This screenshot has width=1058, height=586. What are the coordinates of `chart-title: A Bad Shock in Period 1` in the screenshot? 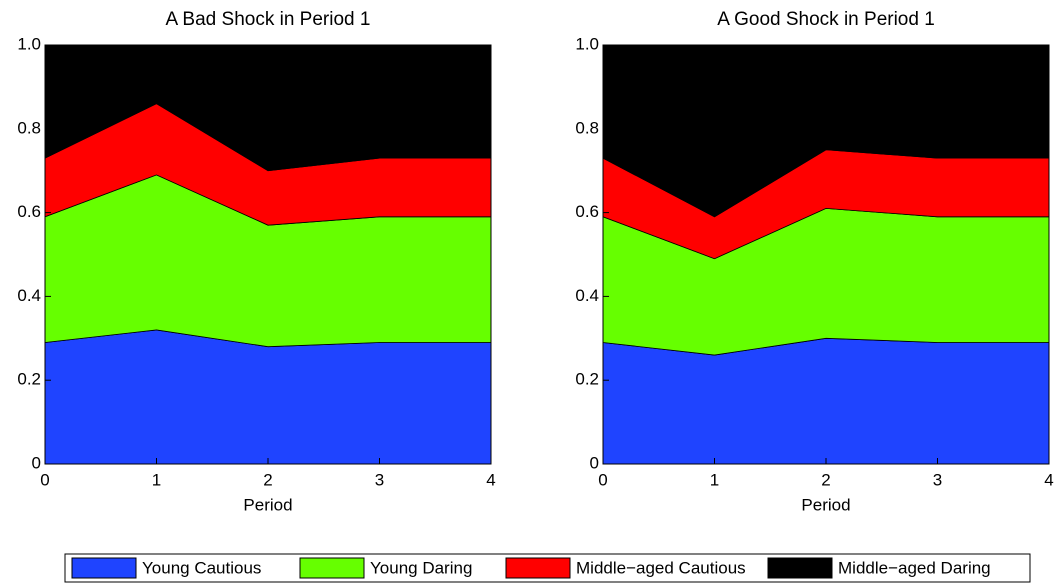 It's located at (268, 19).